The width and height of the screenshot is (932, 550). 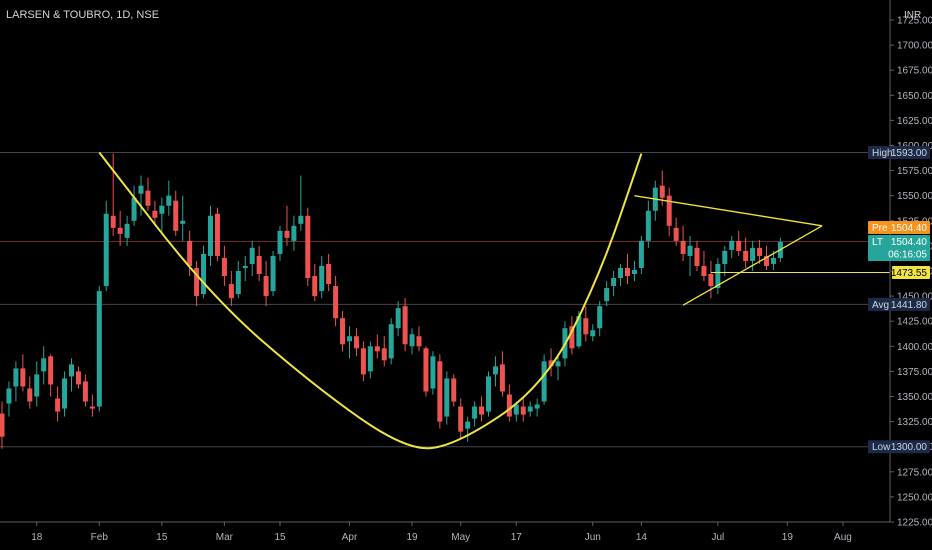 What do you see at coordinates (37, 537) in the screenshot?
I see `x-tick-label: 18` at bounding box center [37, 537].